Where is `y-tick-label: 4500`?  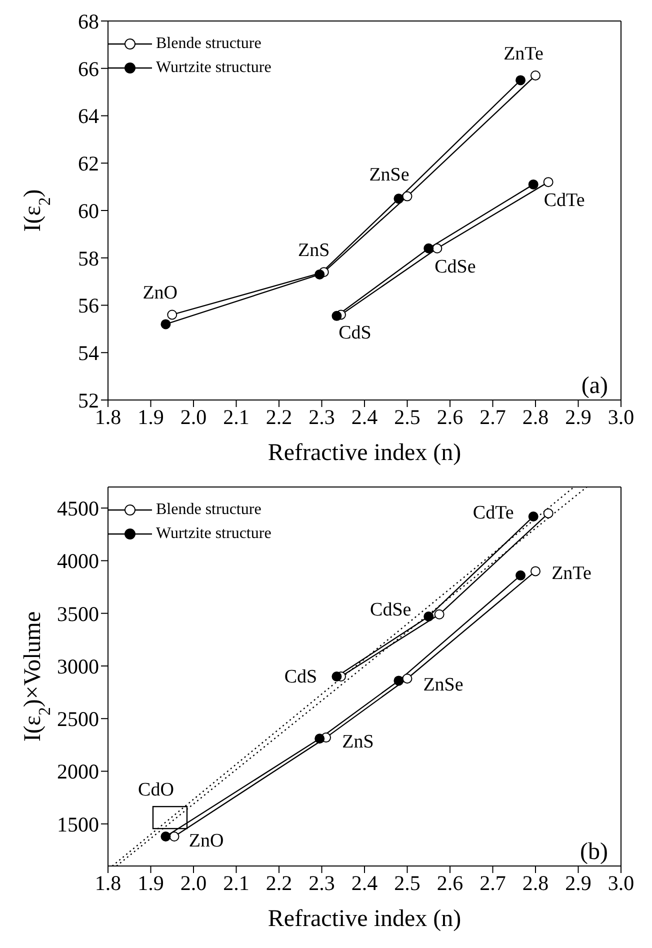
y-tick-label: 4500 is located at coordinates (78, 508).